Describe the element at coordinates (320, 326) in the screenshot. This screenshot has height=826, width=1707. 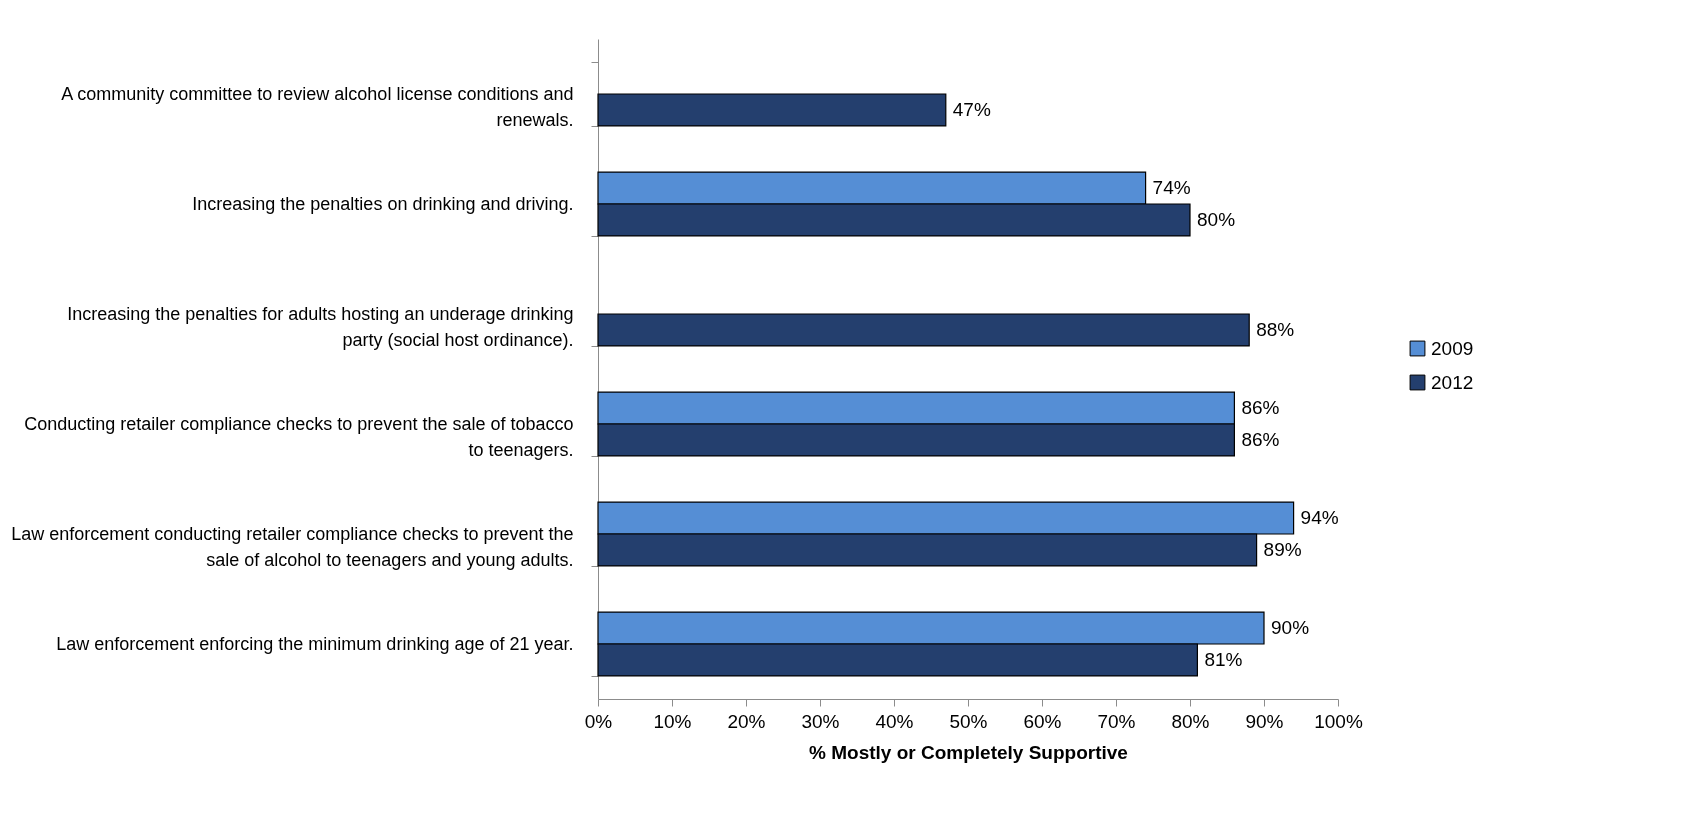
I see `y-tick-label: Increasing the penalties for adults hosting an underage drinking party (social host ordinance).` at that location.